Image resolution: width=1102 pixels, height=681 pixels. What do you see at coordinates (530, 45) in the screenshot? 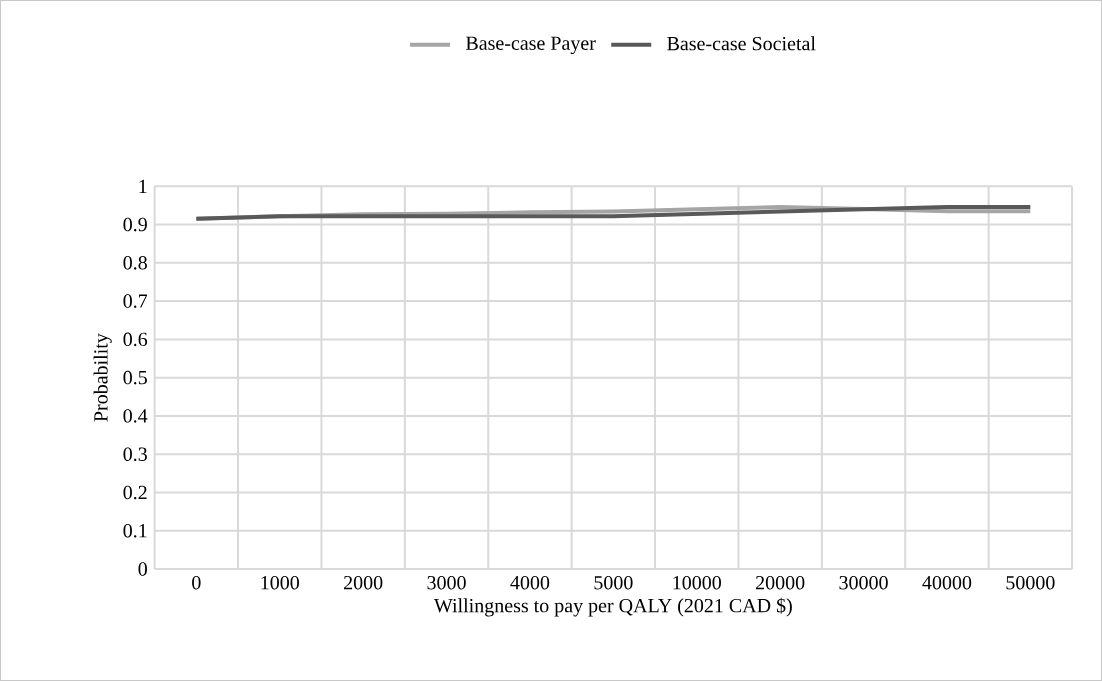
I see `legend-label: Base-case Payer` at bounding box center [530, 45].